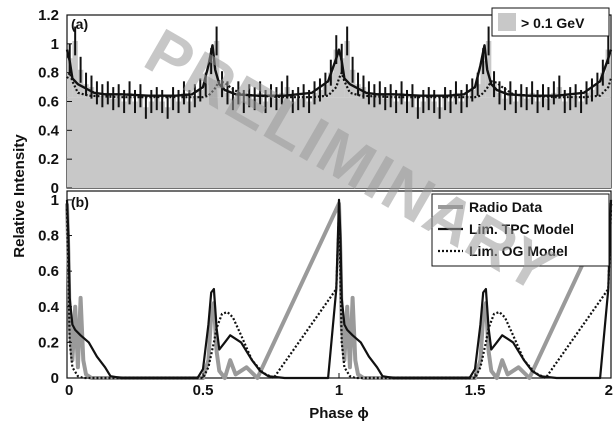 The height and width of the screenshot is (425, 613). I want to click on panel-b-x-ticks: 0 0.5 1 1.5 2, so click(339, 386).